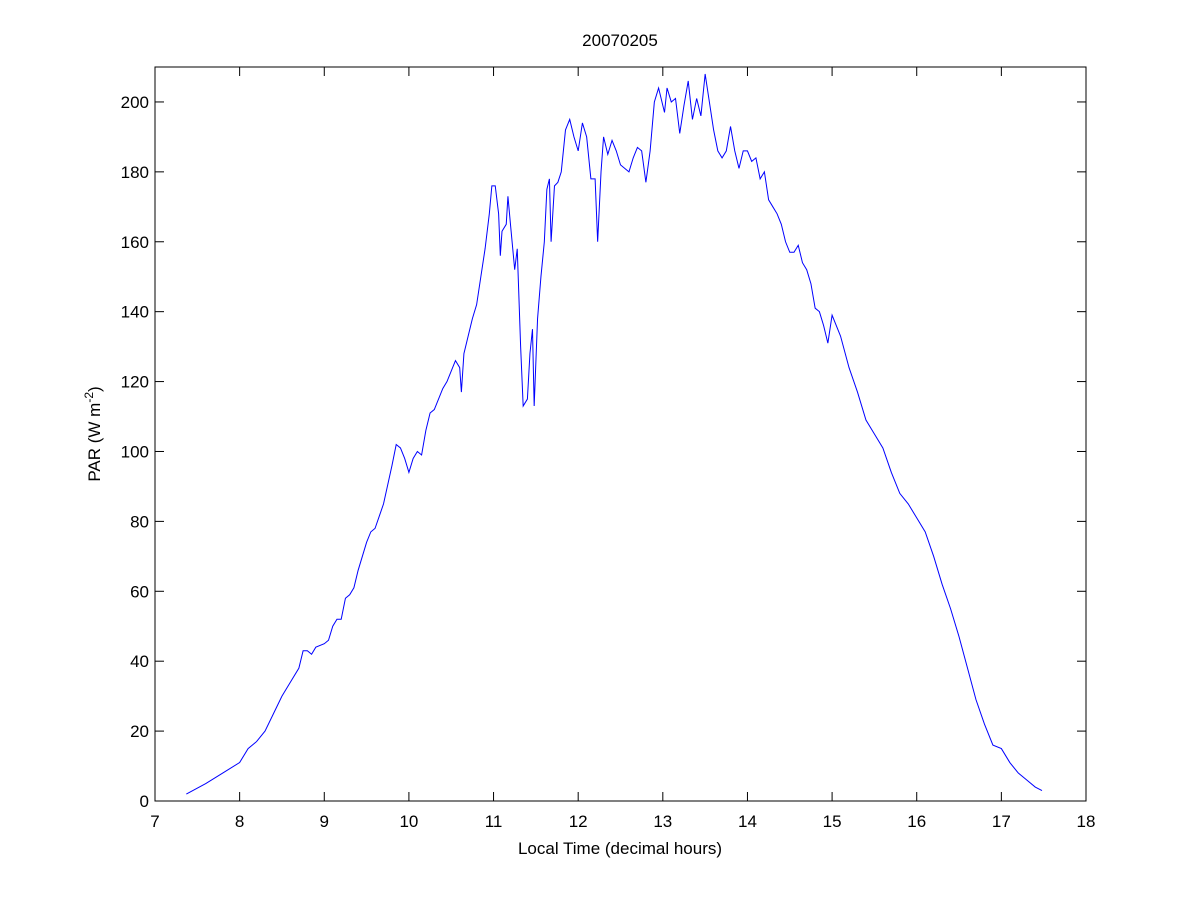 The width and height of the screenshot is (1200, 905). Describe the element at coordinates (135, 382) in the screenshot. I see `y-tick-label: 120` at that location.